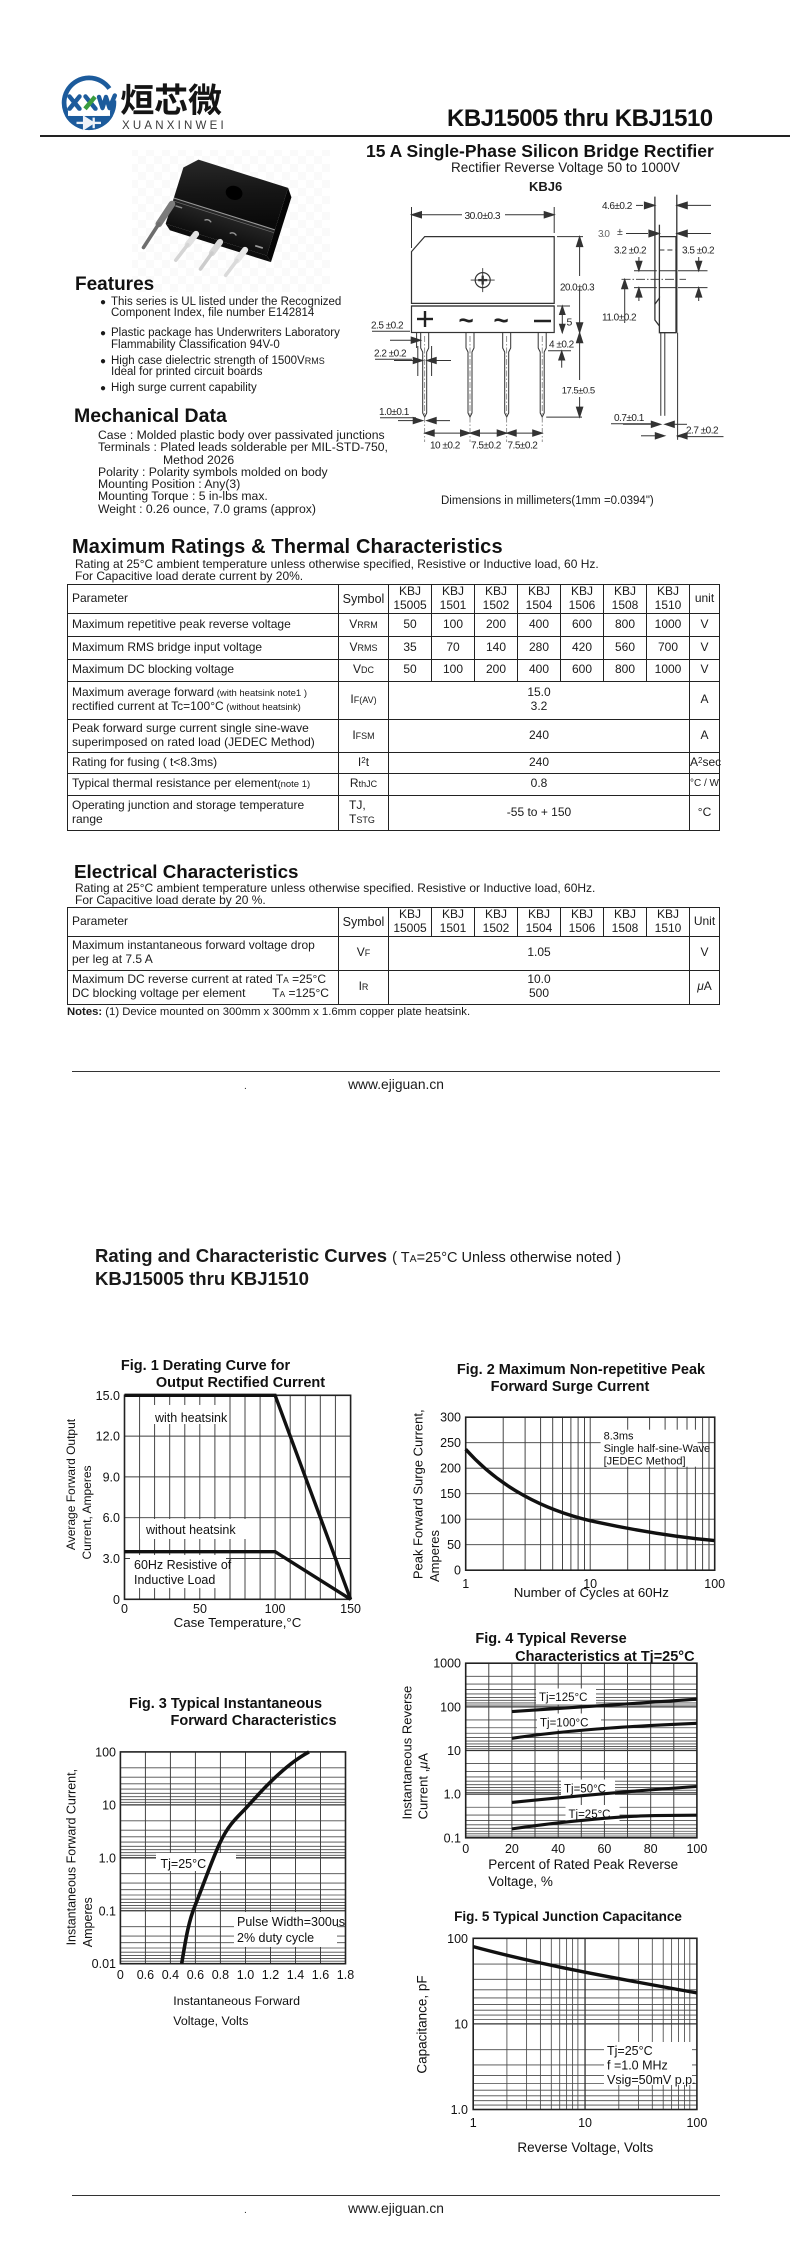 This screenshot has width=794, height=2244. What do you see at coordinates (550, 1639) in the screenshot?
I see `svg-text: Fig. 4 Typical Reverse` at bounding box center [550, 1639].